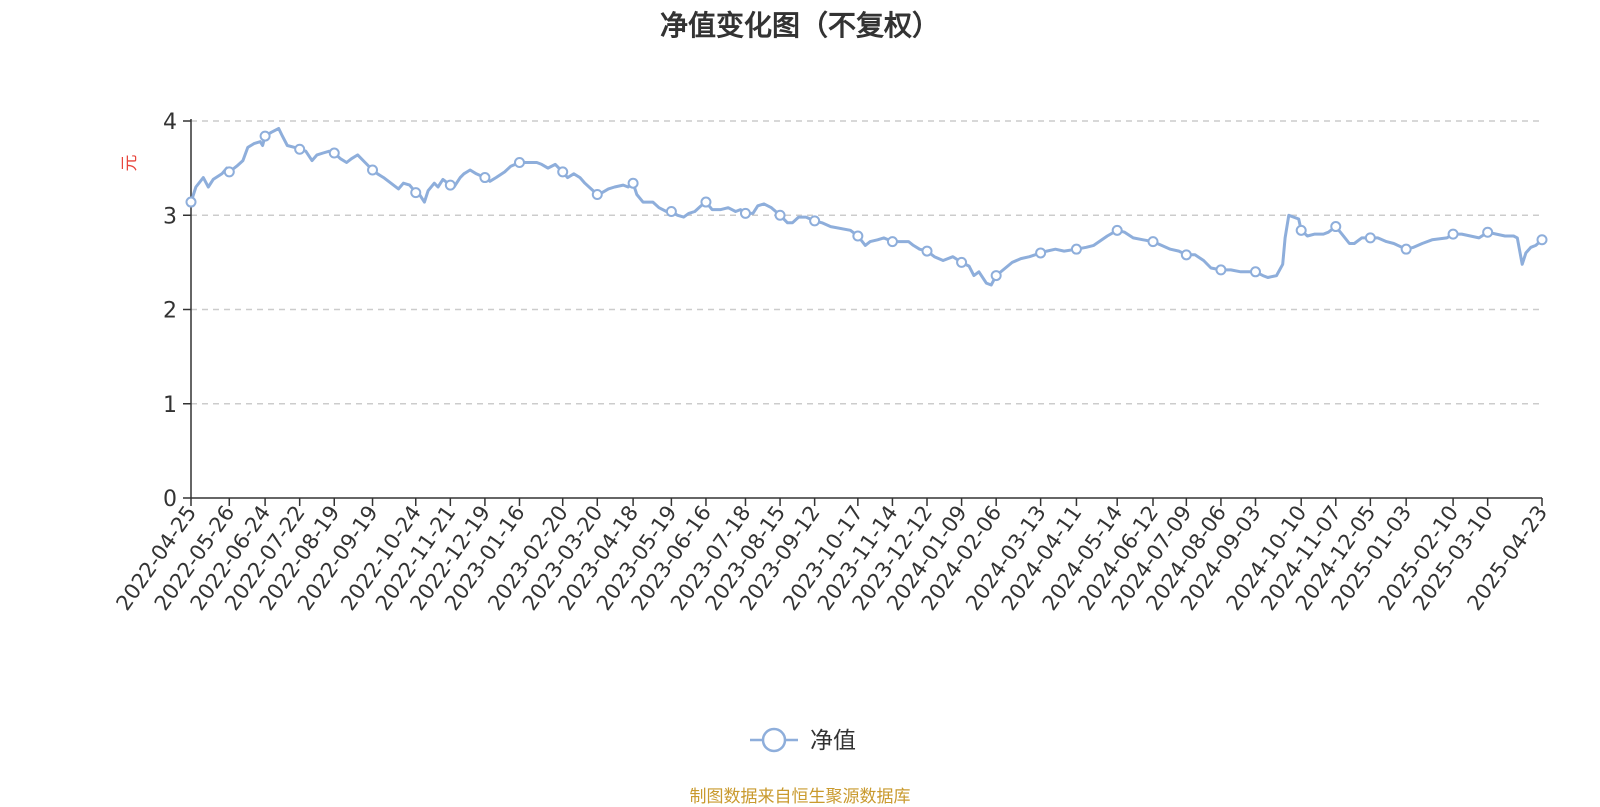  I want to click on legend-marker, so click(774, 740).